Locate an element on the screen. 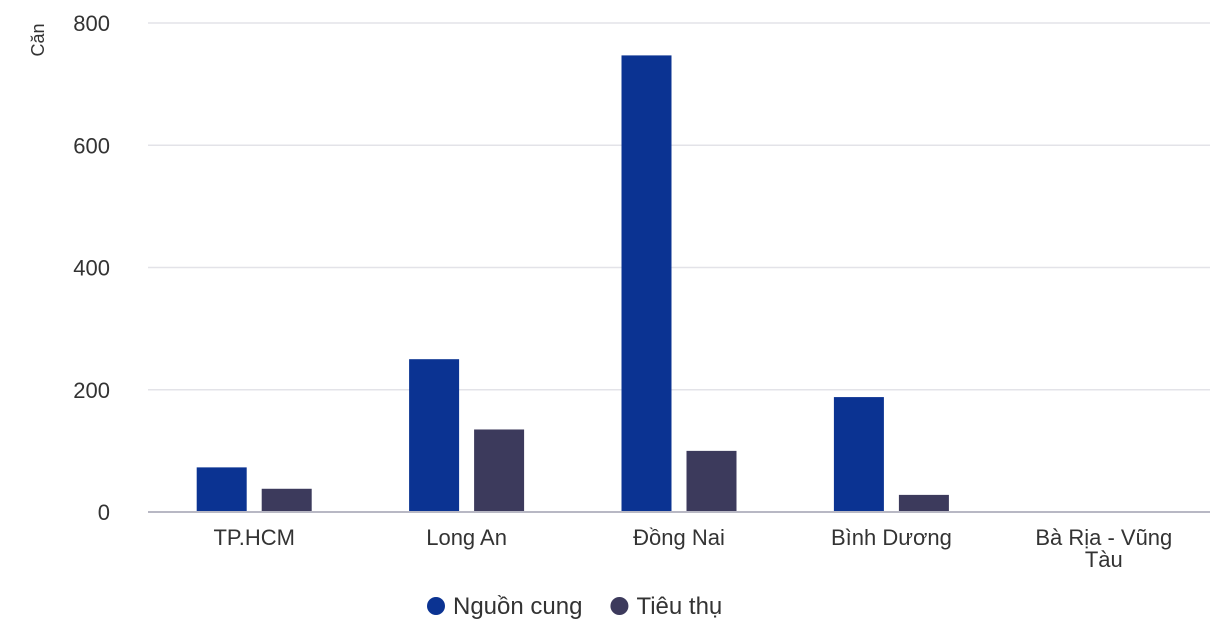 This screenshot has height=628, width=1223. legend-label: Tiêu thụ is located at coordinates (679, 606).